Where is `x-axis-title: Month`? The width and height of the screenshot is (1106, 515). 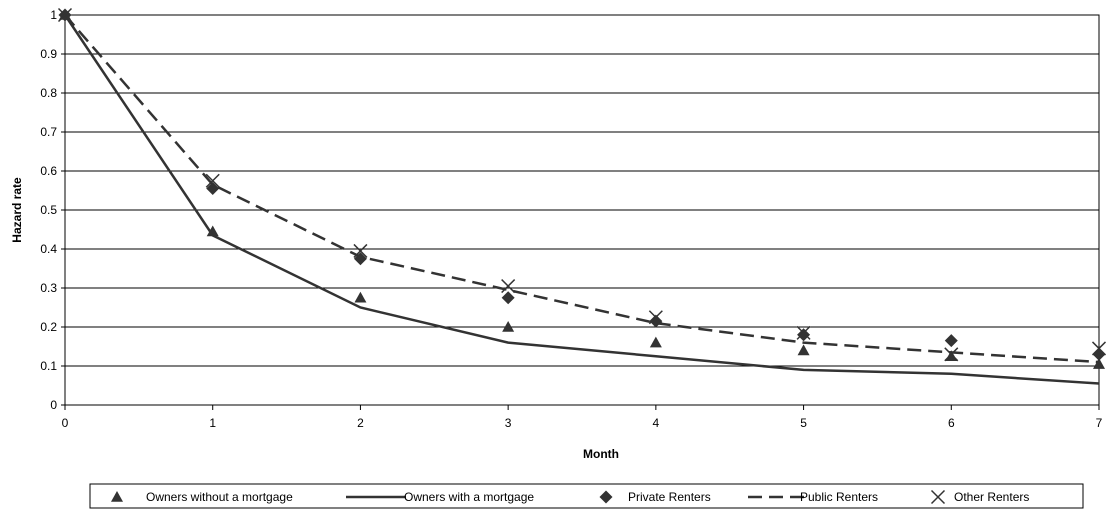
x-axis-title: Month is located at coordinates (601, 454).